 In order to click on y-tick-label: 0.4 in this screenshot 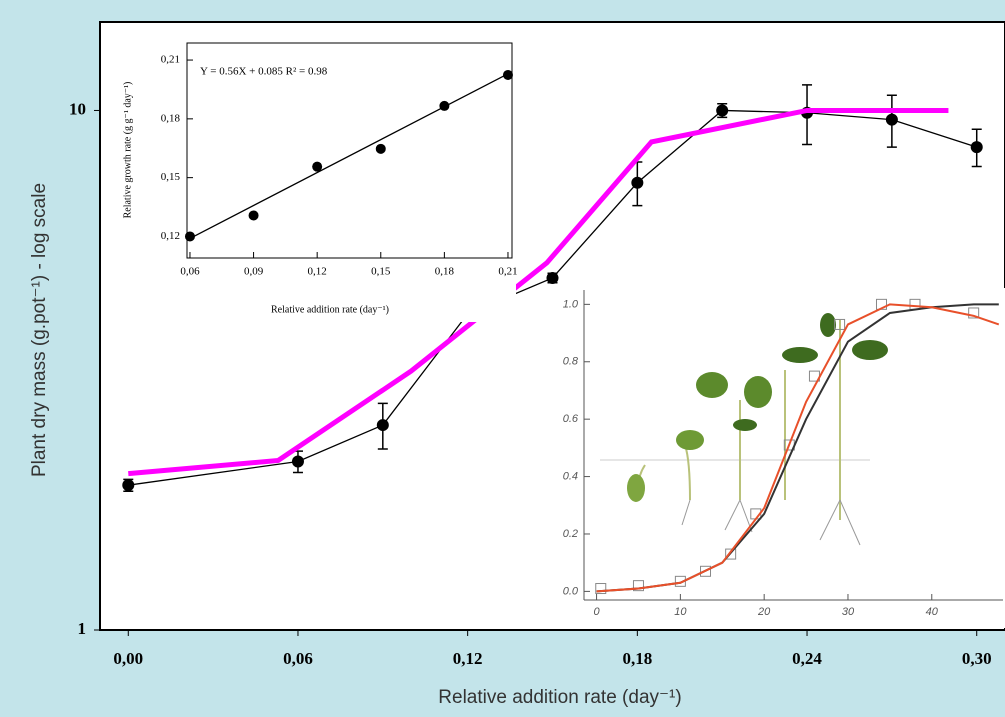, I will do `click(570, 476)`.